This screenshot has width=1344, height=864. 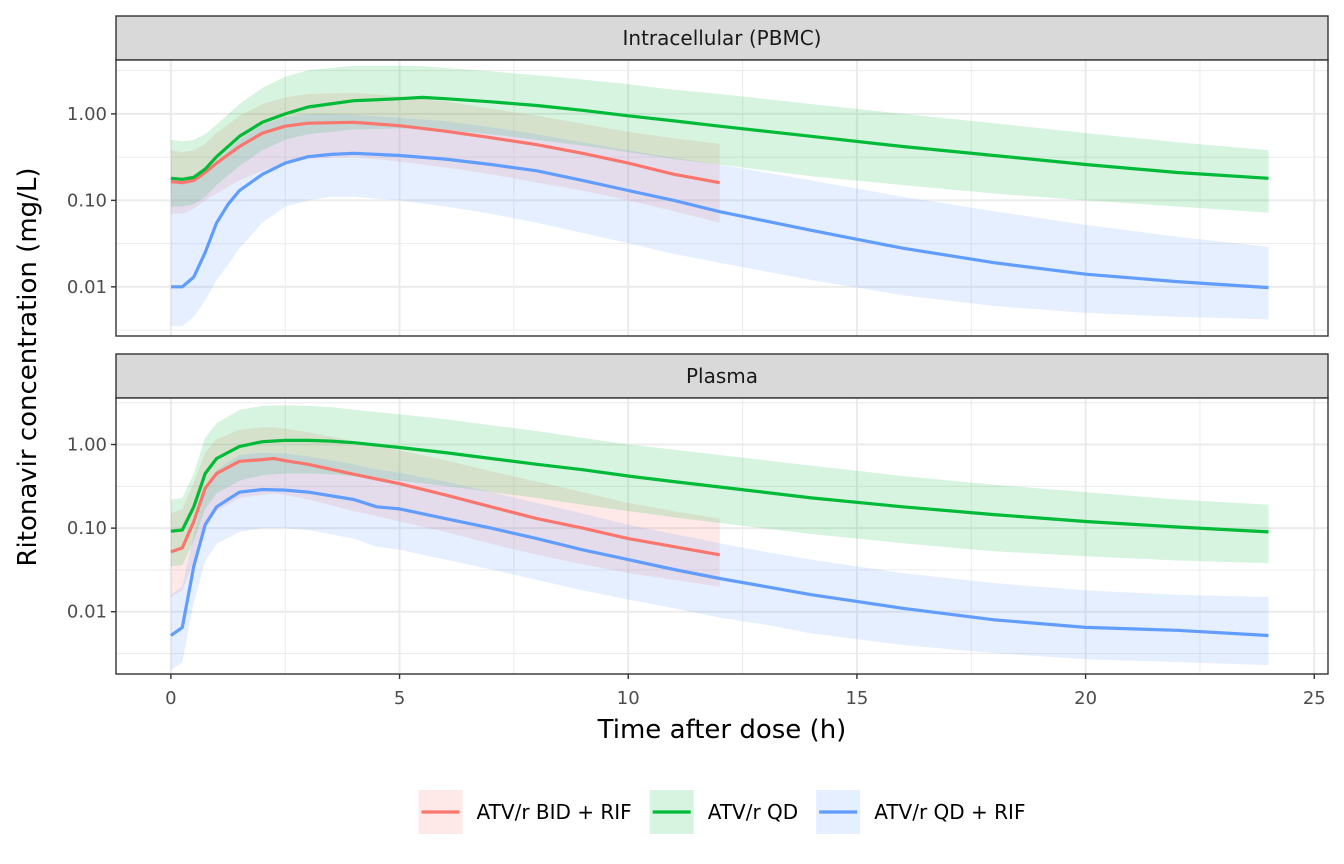 I want to click on y-axis-plasma: 0.01 0.10 1.00, so click(x=91, y=529).